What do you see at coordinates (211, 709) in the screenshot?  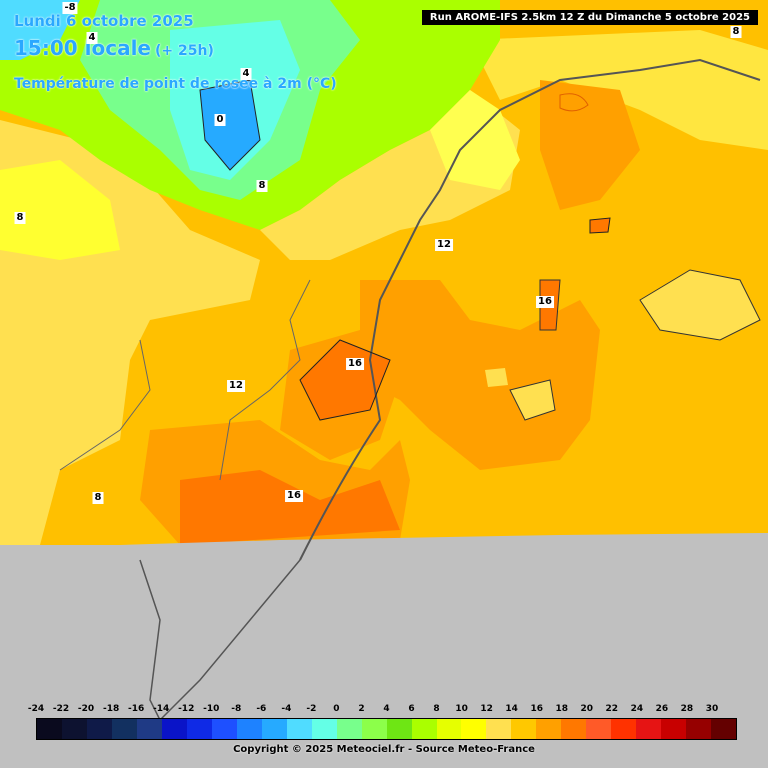 I see `legend-tick-label: -10` at bounding box center [211, 709].